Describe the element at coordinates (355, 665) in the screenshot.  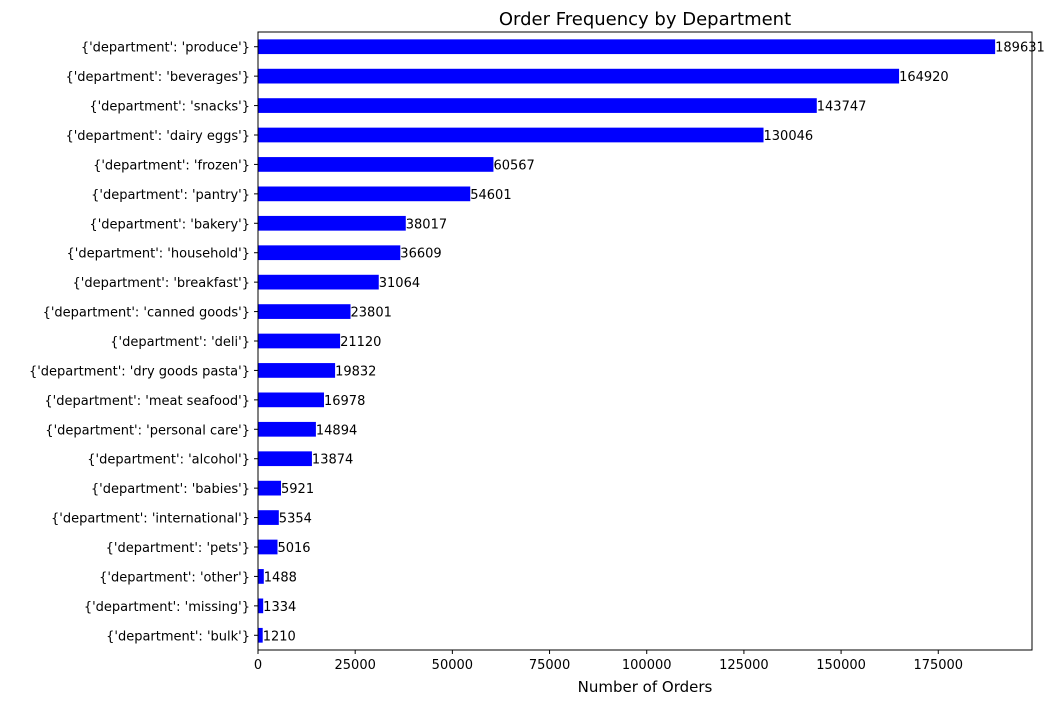
I see `x-tick-label: 25000` at that location.